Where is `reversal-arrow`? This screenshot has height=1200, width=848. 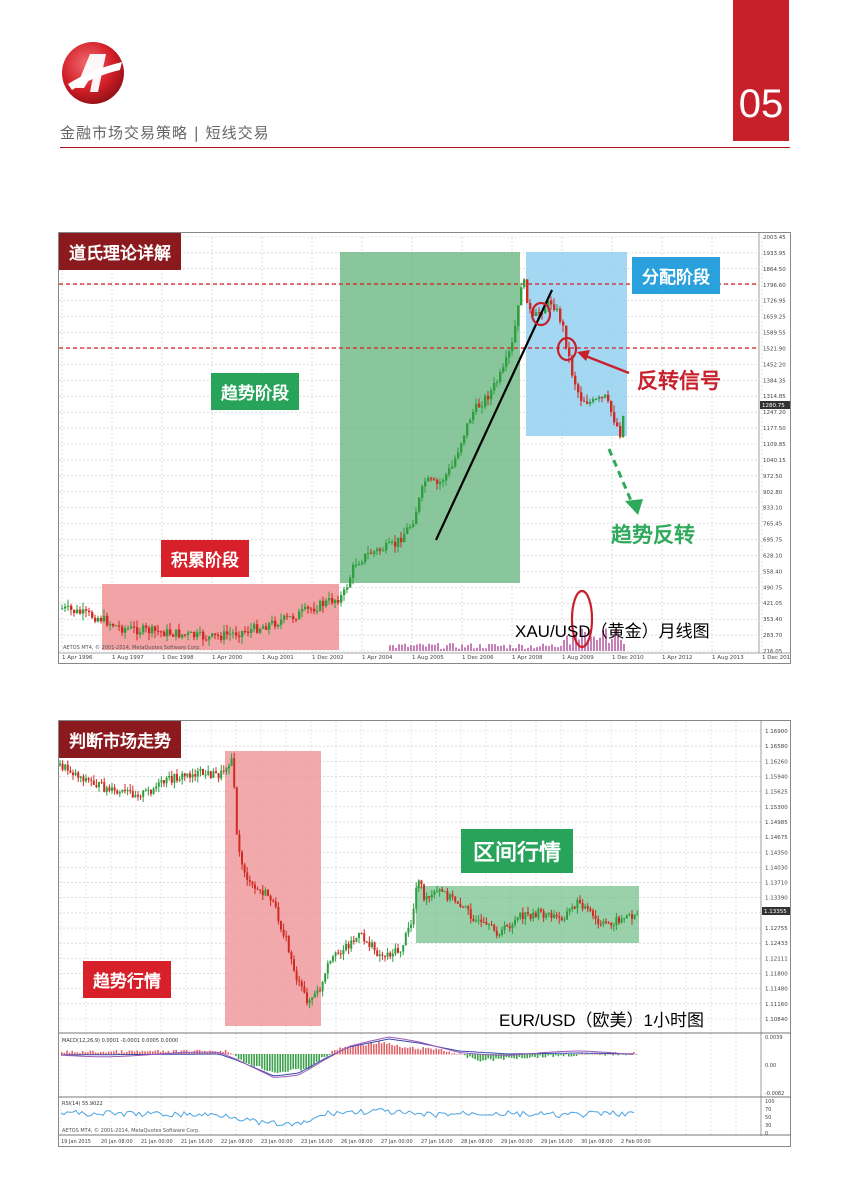 reversal-arrow is located at coordinates (606, 364).